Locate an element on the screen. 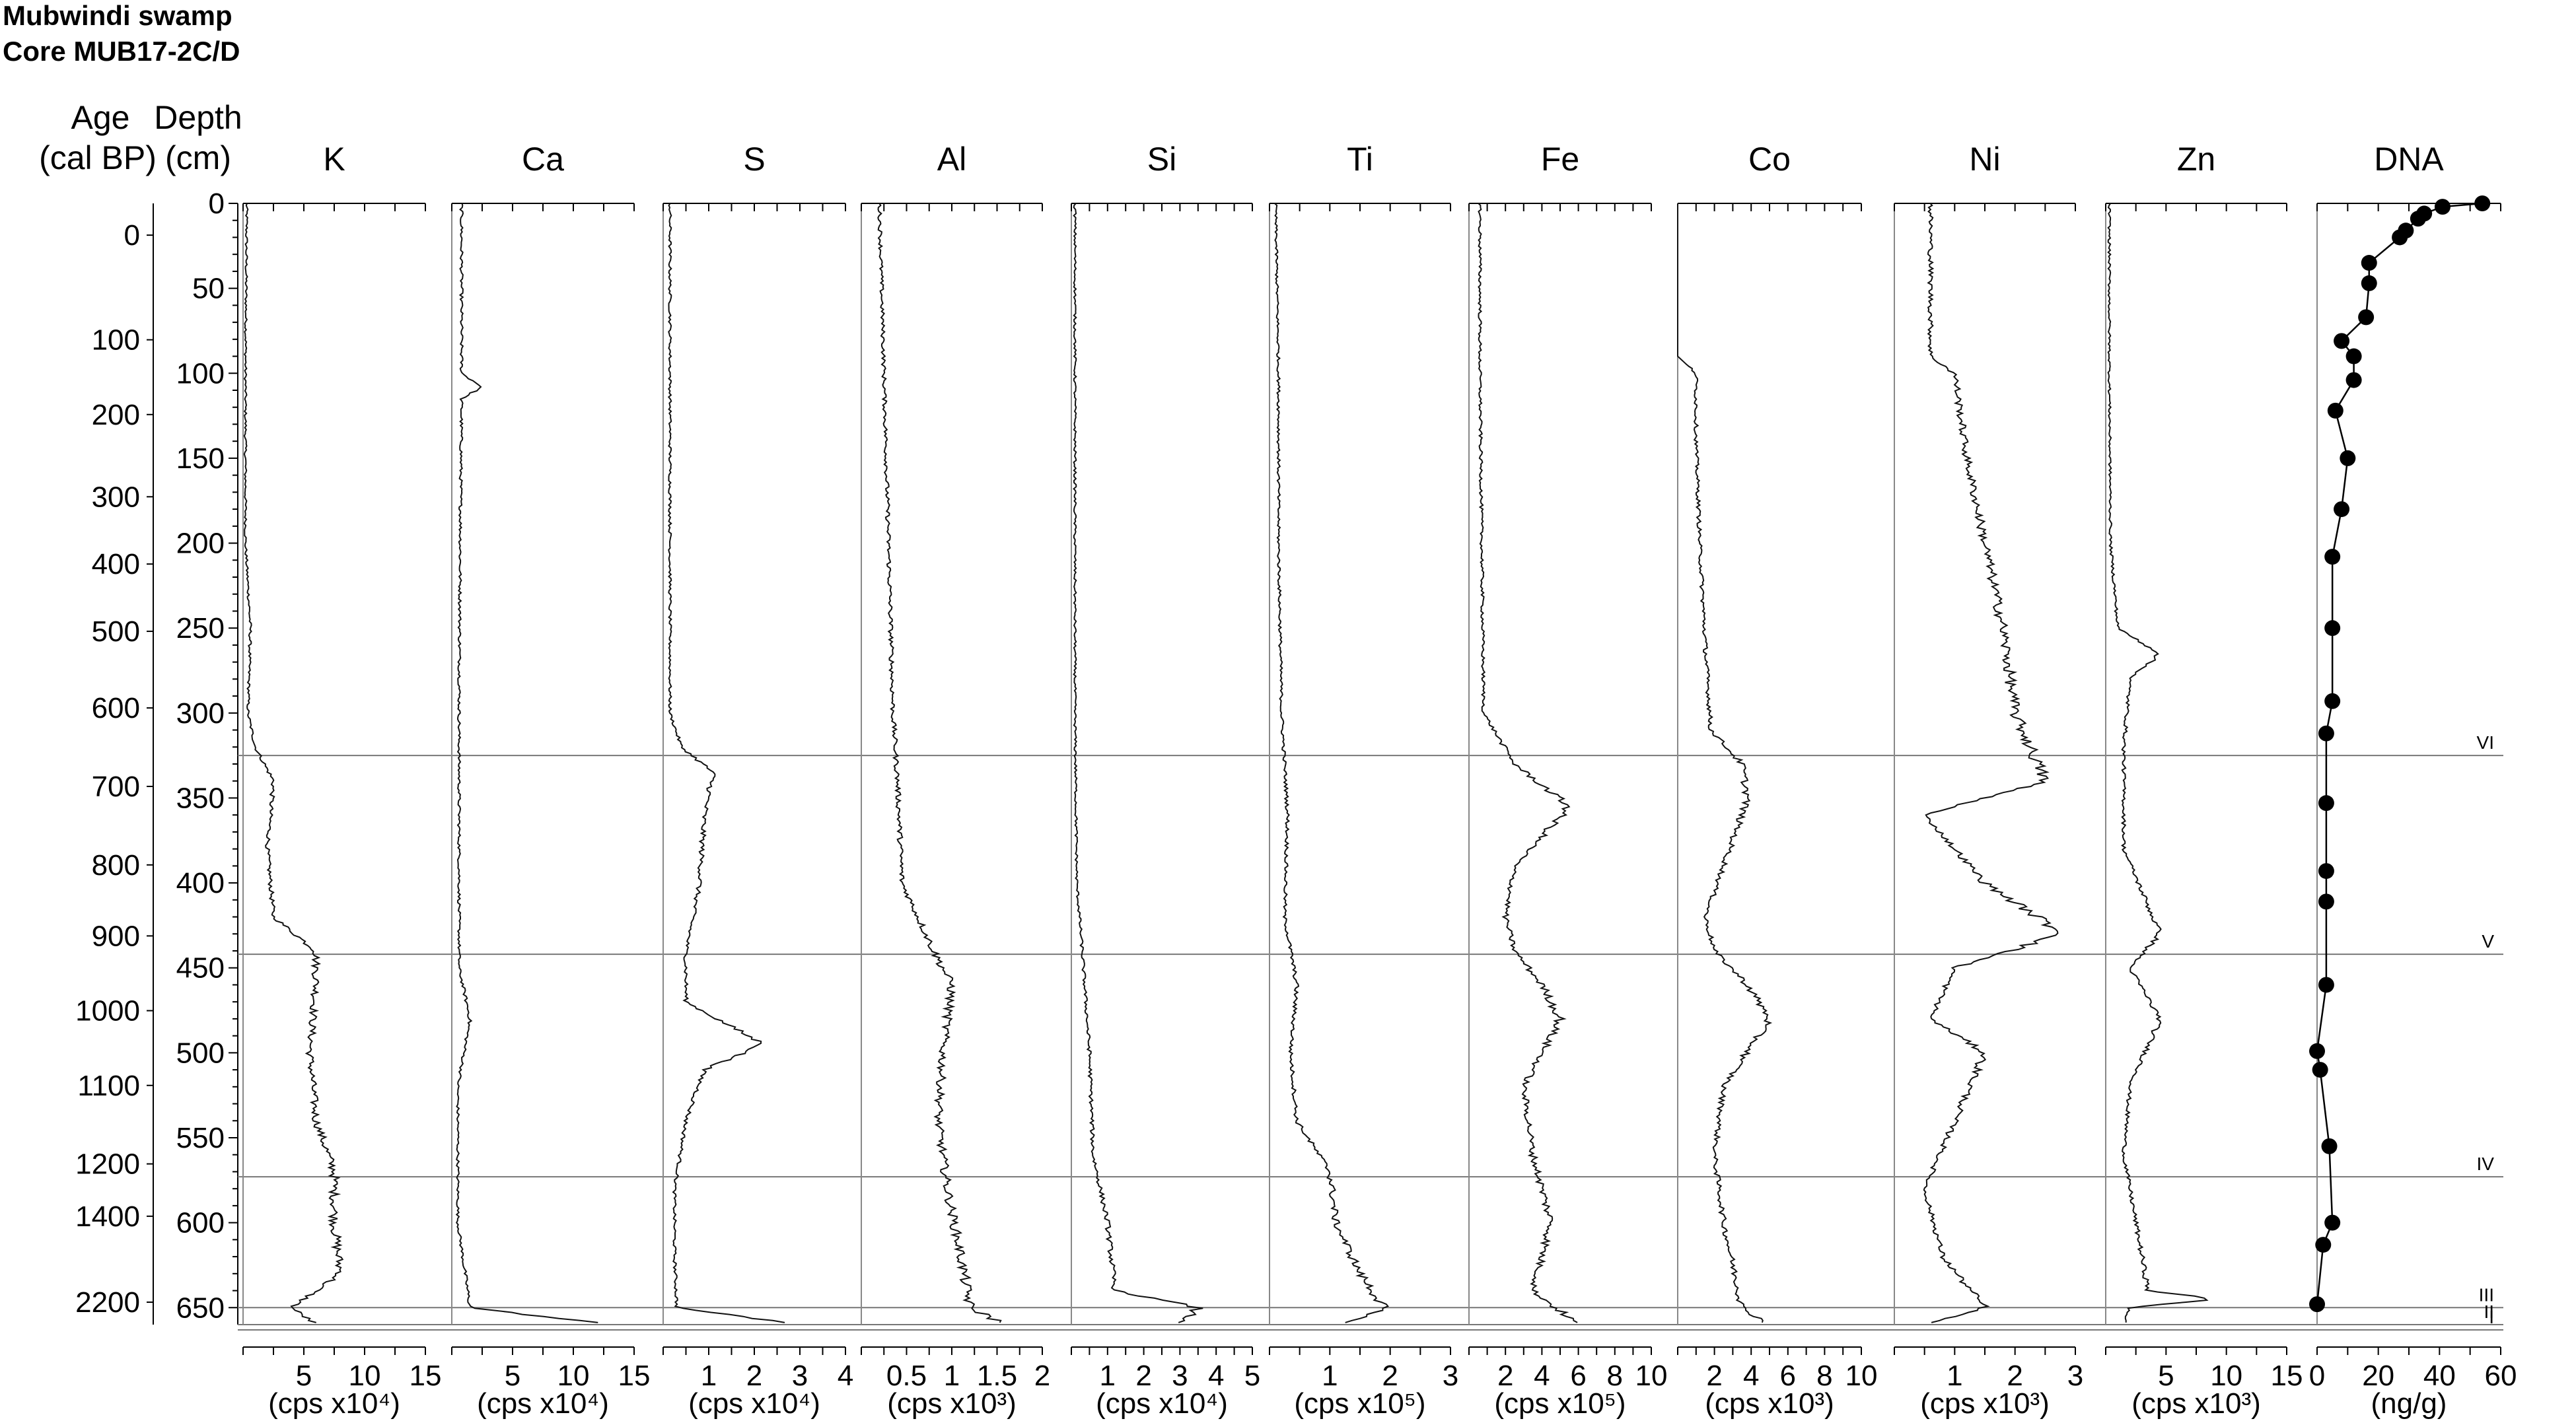 The height and width of the screenshot is (1423, 2576). panel-title: Ti is located at coordinates (1360, 159).